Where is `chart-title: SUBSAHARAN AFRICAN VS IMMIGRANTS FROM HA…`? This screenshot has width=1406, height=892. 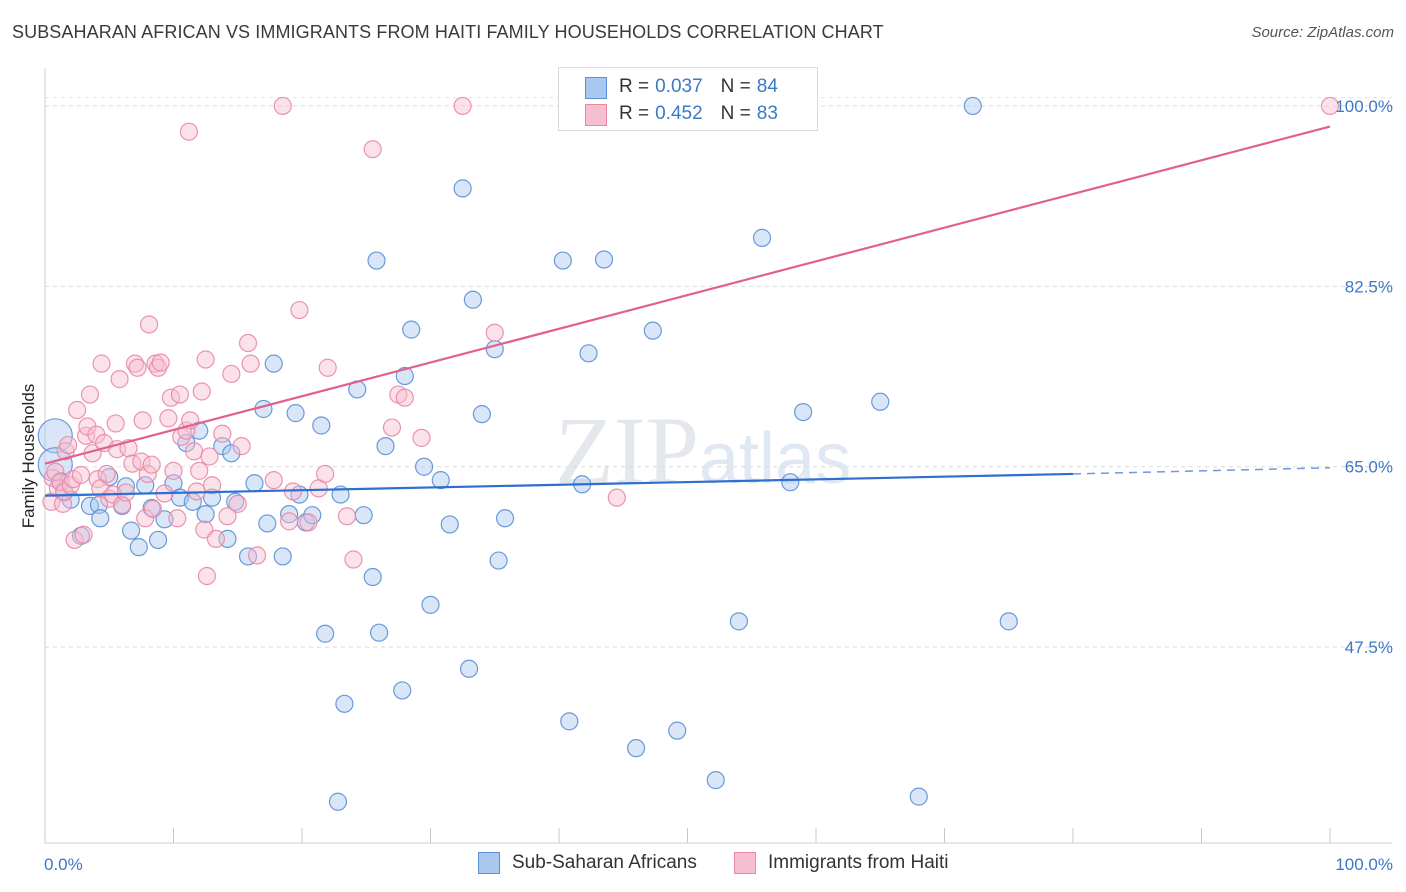 chart-title: SUBSAHARAN AFRICAN VS IMMIGRANTS FROM HA… is located at coordinates (448, 32).